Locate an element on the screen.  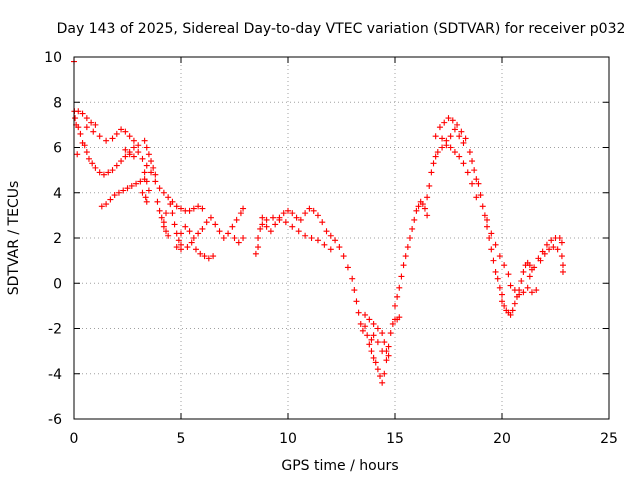
y-tick-label: -2 is located at coordinates (55, 330).